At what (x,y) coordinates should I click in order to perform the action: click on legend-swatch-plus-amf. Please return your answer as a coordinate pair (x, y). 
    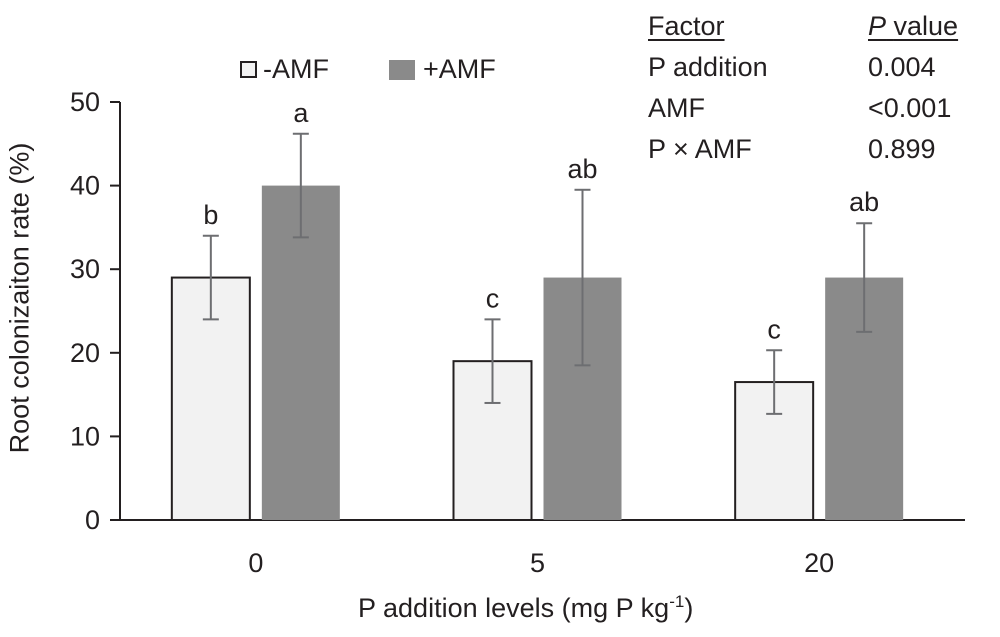
    Looking at the image, I should click on (401, 69).